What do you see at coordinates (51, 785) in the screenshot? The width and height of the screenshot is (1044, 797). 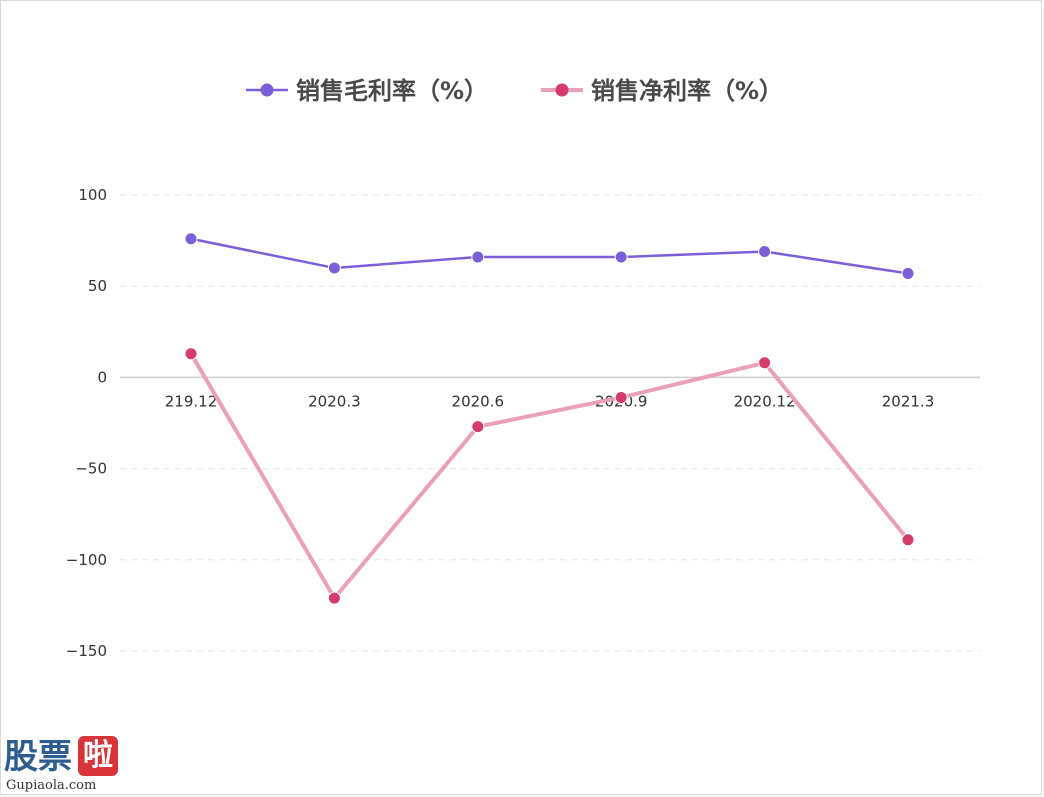 I see `watermark-url: Gupiaola.com` at bounding box center [51, 785].